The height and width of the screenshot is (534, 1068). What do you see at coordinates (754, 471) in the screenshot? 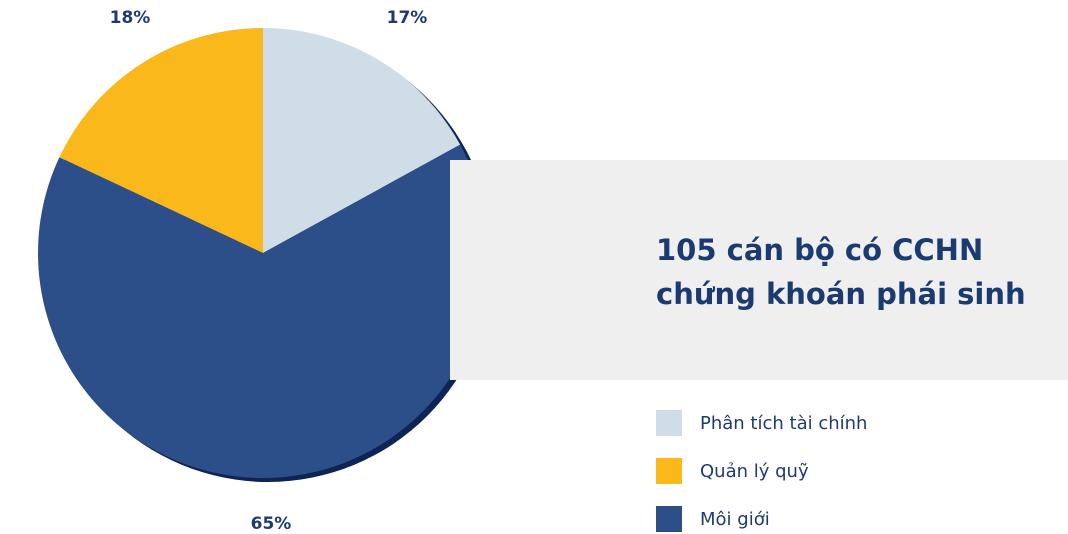
I see `legend-label-quan-ly-quy: Quản lý quỹ` at bounding box center [754, 471].